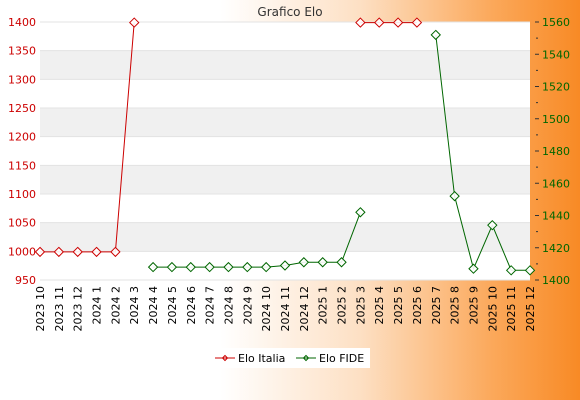  What do you see at coordinates (556, 151) in the screenshot?
I see `right-tick-label: 1480` at bounding box center [556, 151].